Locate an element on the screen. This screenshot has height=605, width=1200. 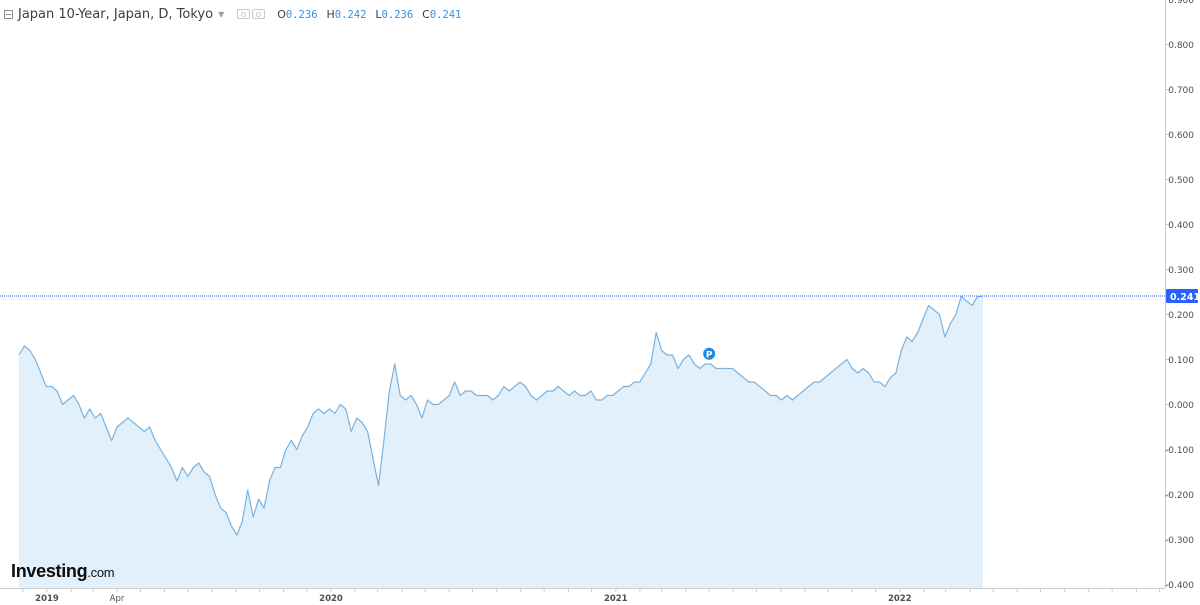
y-tick-label: -0.400 is located at coordinates (1179, 586).